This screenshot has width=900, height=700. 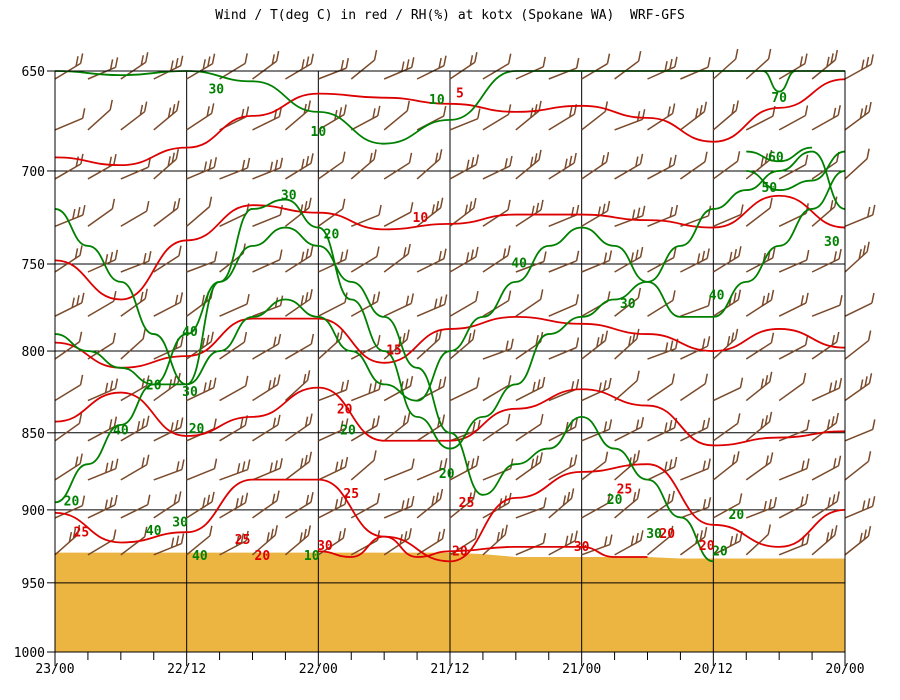 What do you see at coordinates (33, 265) in the screenshot?
I see `y-tick-label: 750` at bounding box center [33, 265].